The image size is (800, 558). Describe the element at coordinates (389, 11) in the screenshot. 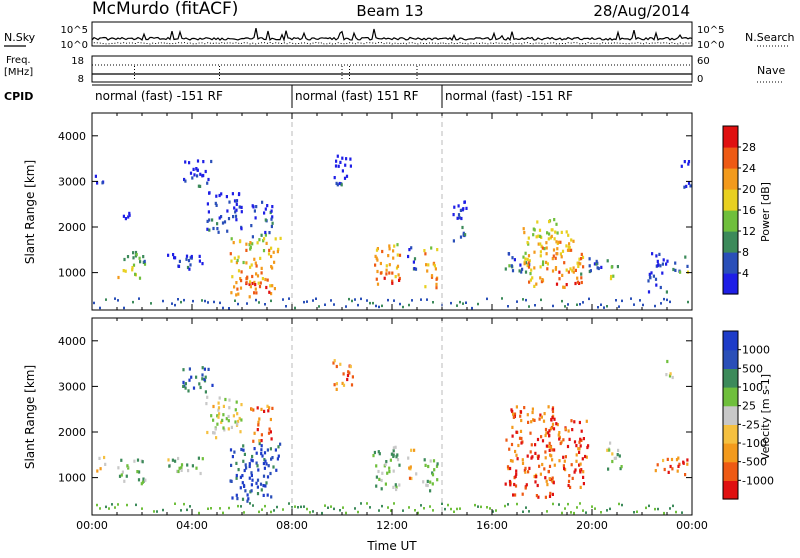

I see `beam-title: Beam 13` at that location.